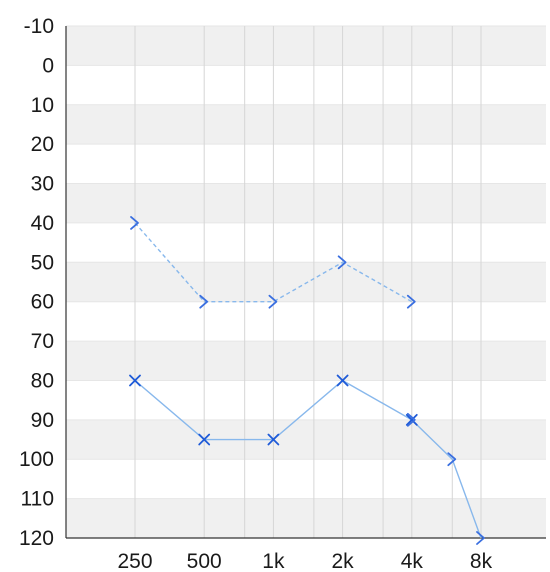 This screenshot has height=572, width=550. I want to click on y-tick-label: 120, so click(36, 538).